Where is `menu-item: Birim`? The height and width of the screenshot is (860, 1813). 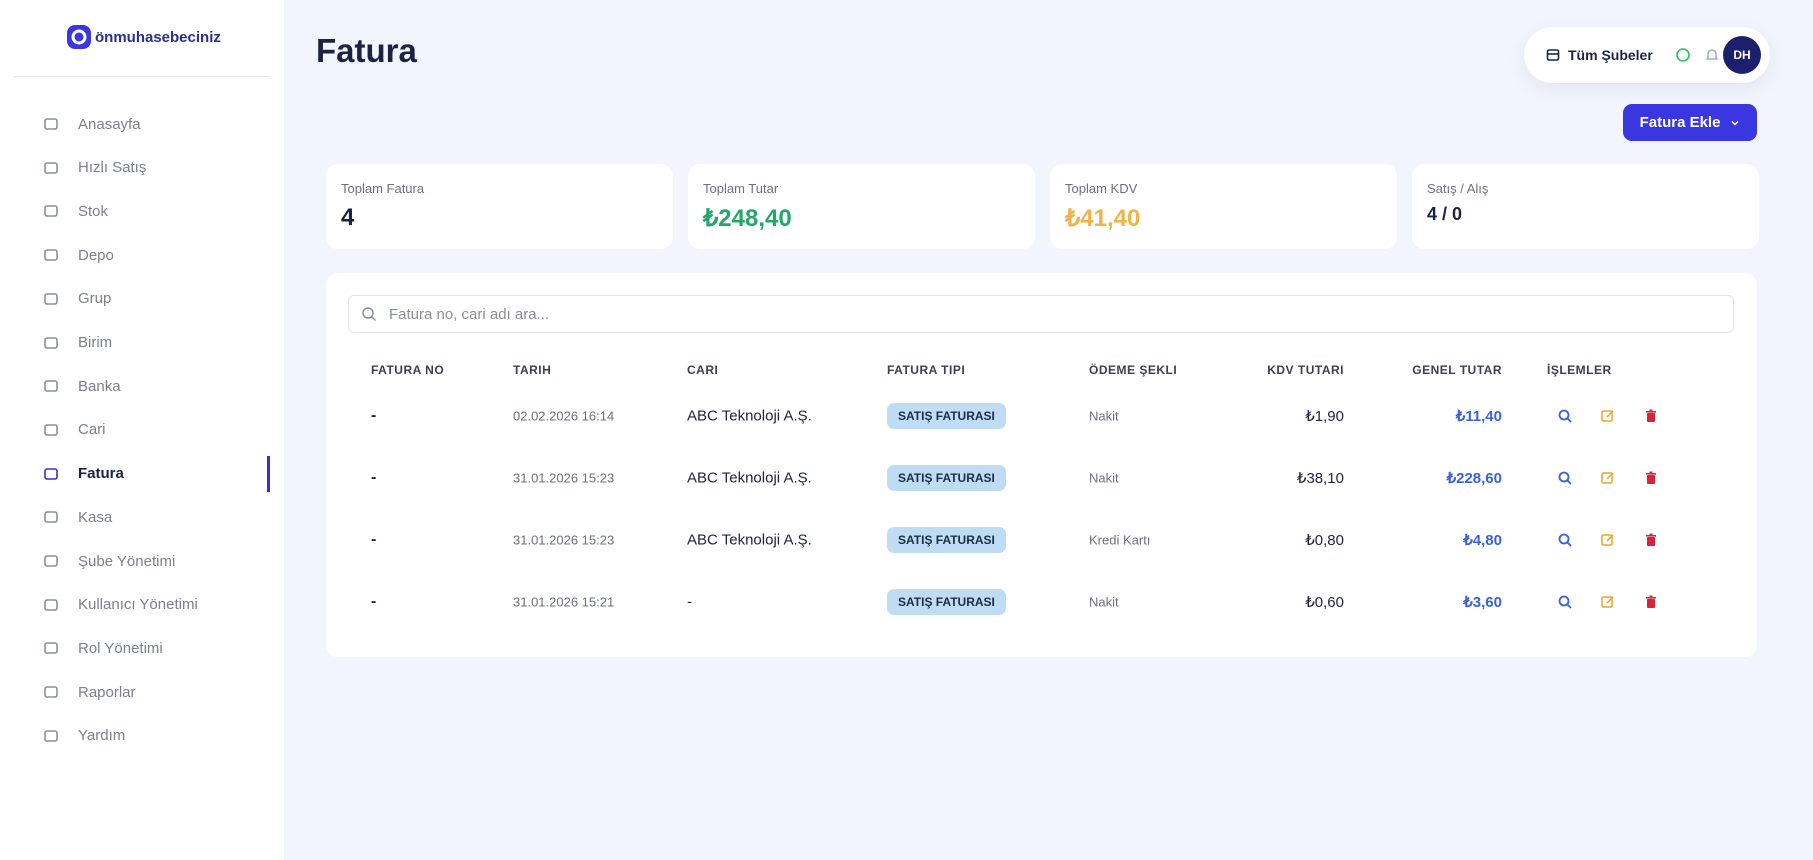 menu-item: Birim is located at coordinates (135, 343).